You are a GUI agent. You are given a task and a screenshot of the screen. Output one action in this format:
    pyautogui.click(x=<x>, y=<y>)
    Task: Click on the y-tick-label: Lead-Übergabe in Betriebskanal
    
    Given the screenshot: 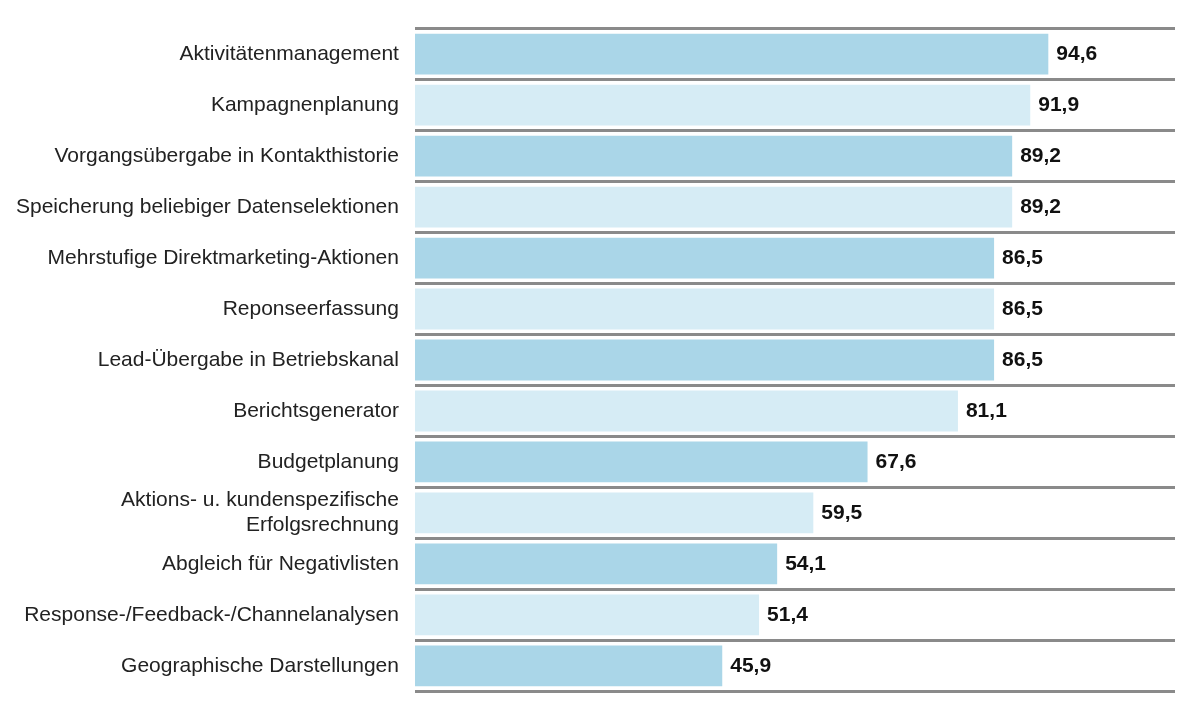 What is the action you would take?
    pyautogui.click(x=248, y=358)
    